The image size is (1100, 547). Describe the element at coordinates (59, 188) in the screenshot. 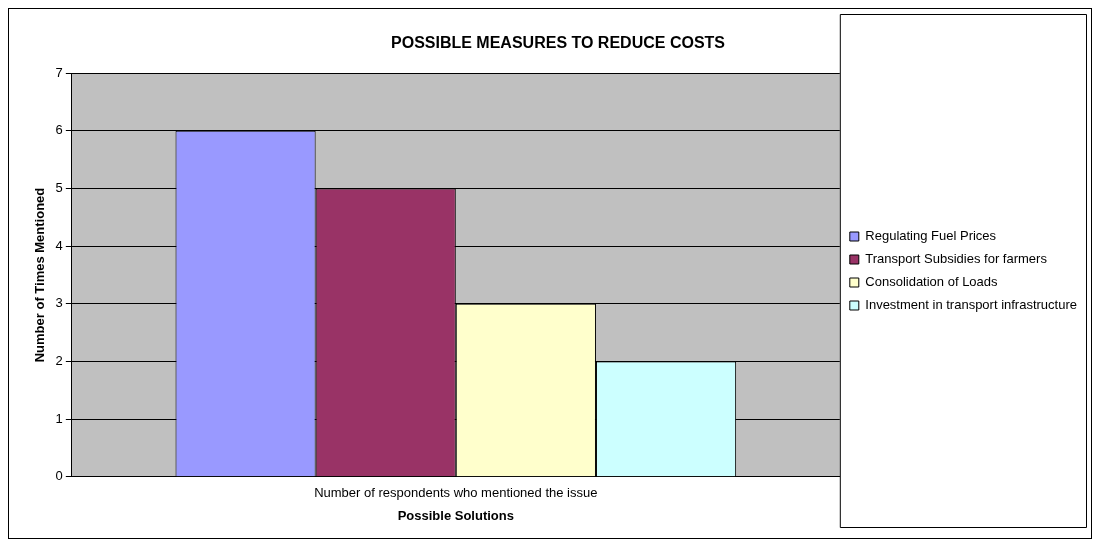

I see `y-tick-label: 5` at that location.